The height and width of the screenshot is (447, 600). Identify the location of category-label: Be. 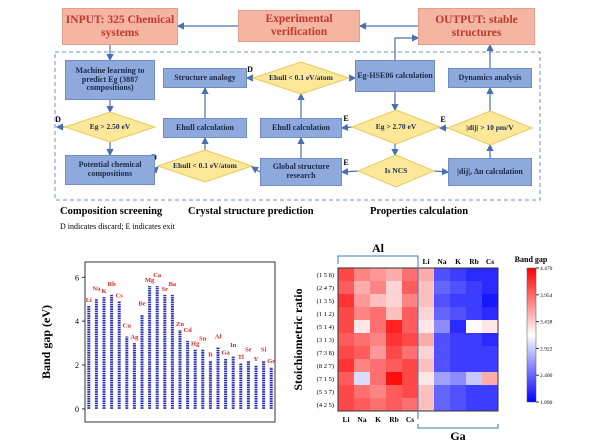
(141, 304).